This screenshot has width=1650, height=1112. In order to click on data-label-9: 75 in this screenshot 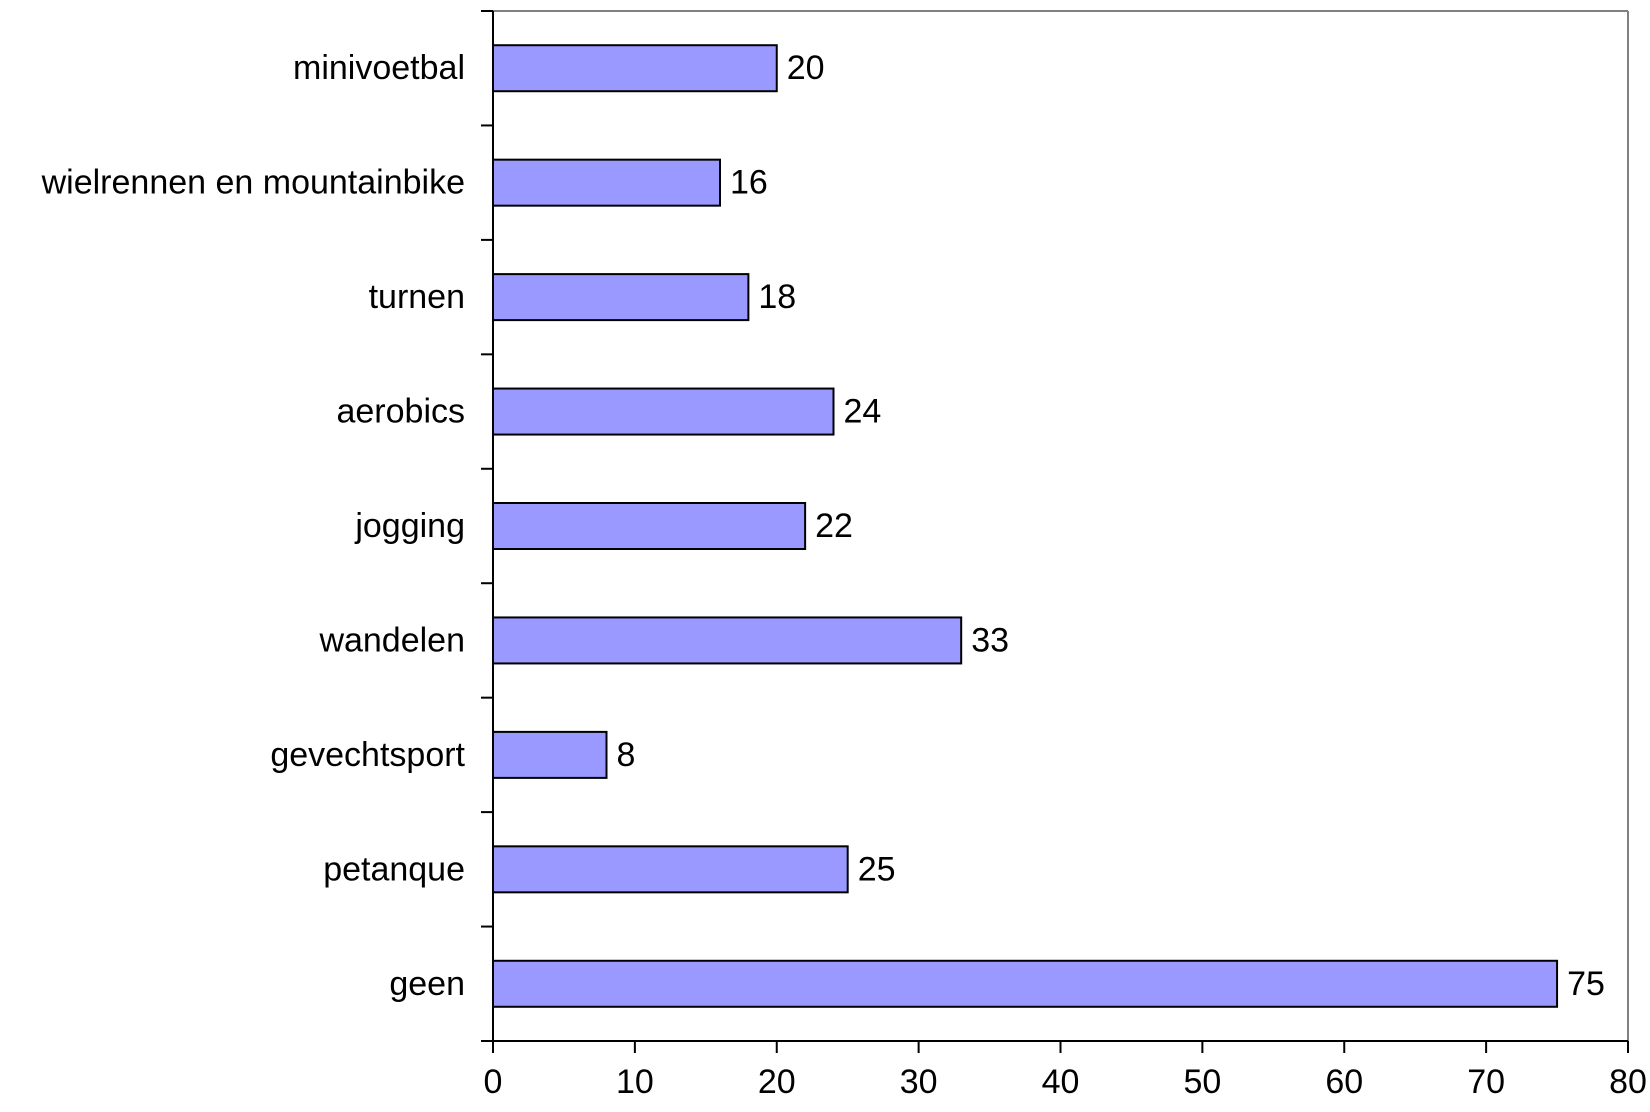, I will do `click(1586, 984)`.